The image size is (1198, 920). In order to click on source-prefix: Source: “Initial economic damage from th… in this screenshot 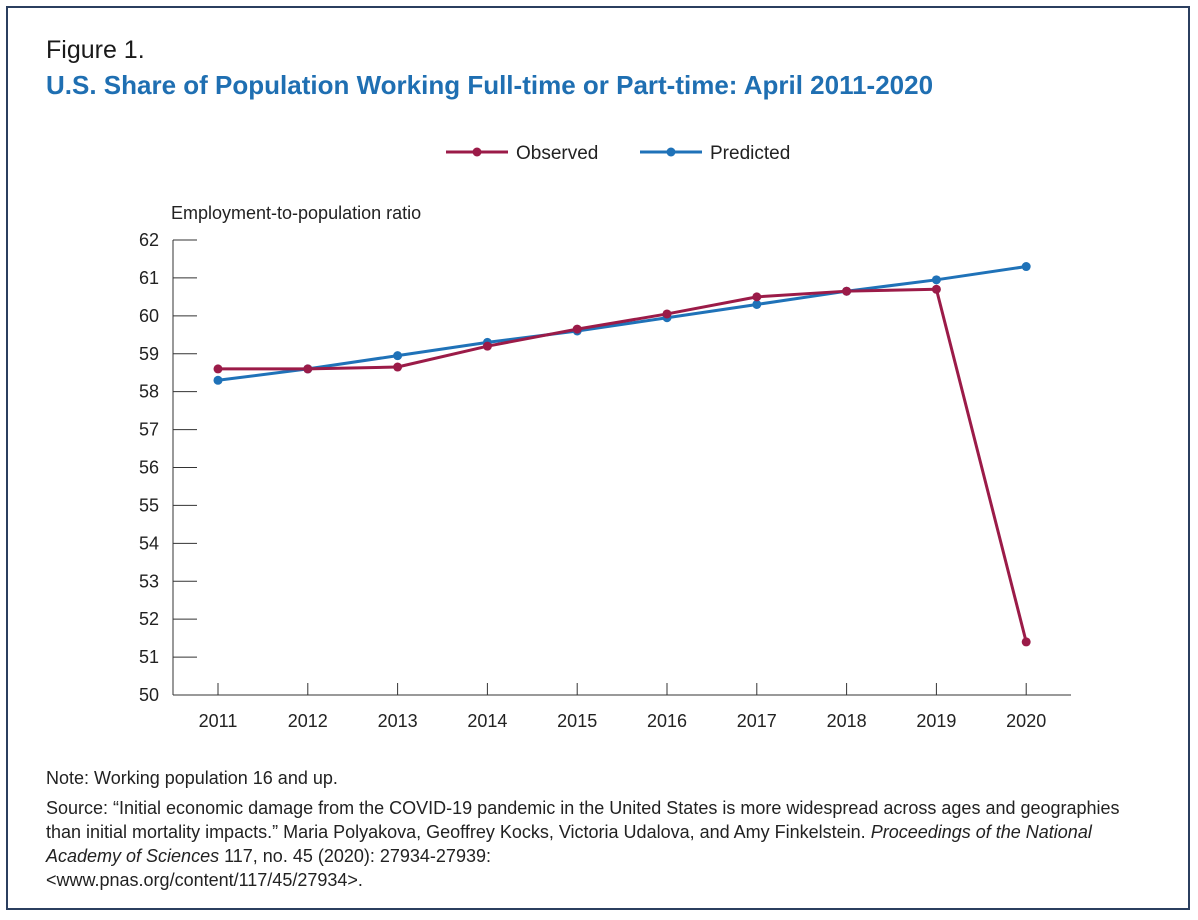, I will do `click(583, 820)`.